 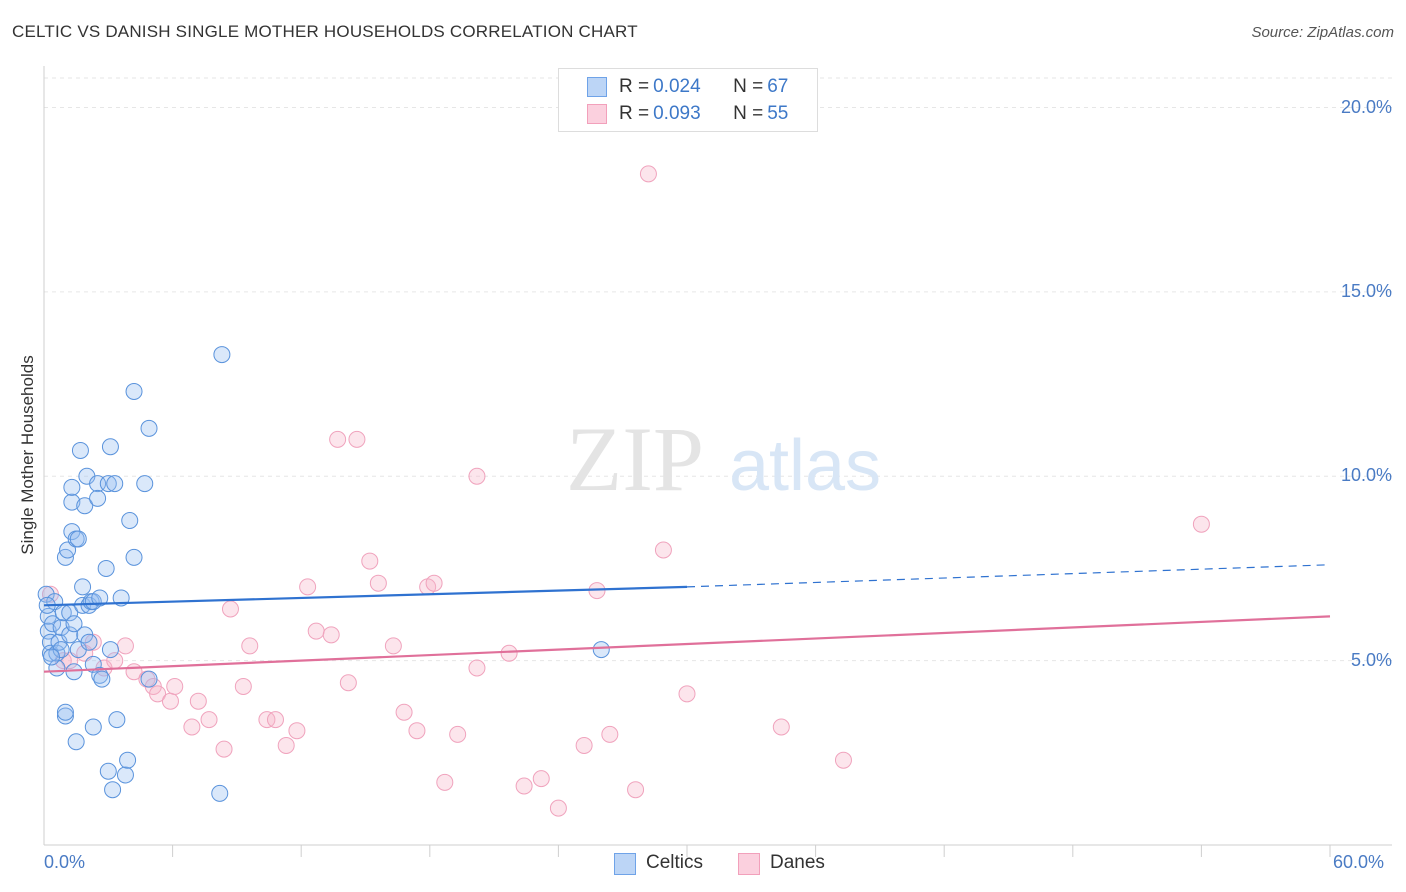 I want to click on legend-row-danes: R = 0.093 N = 55, so click(x=703, y=114).